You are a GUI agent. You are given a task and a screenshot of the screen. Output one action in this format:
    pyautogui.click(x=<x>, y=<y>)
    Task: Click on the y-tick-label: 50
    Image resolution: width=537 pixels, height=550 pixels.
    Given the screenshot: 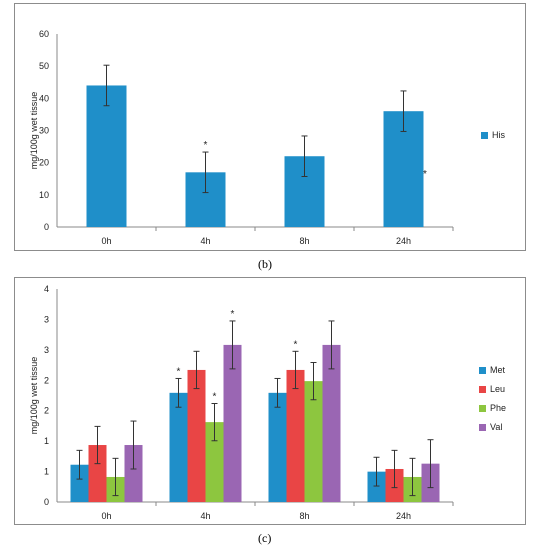 What is the action you would take?
    pyautogui.click(x=44, y=66)
    